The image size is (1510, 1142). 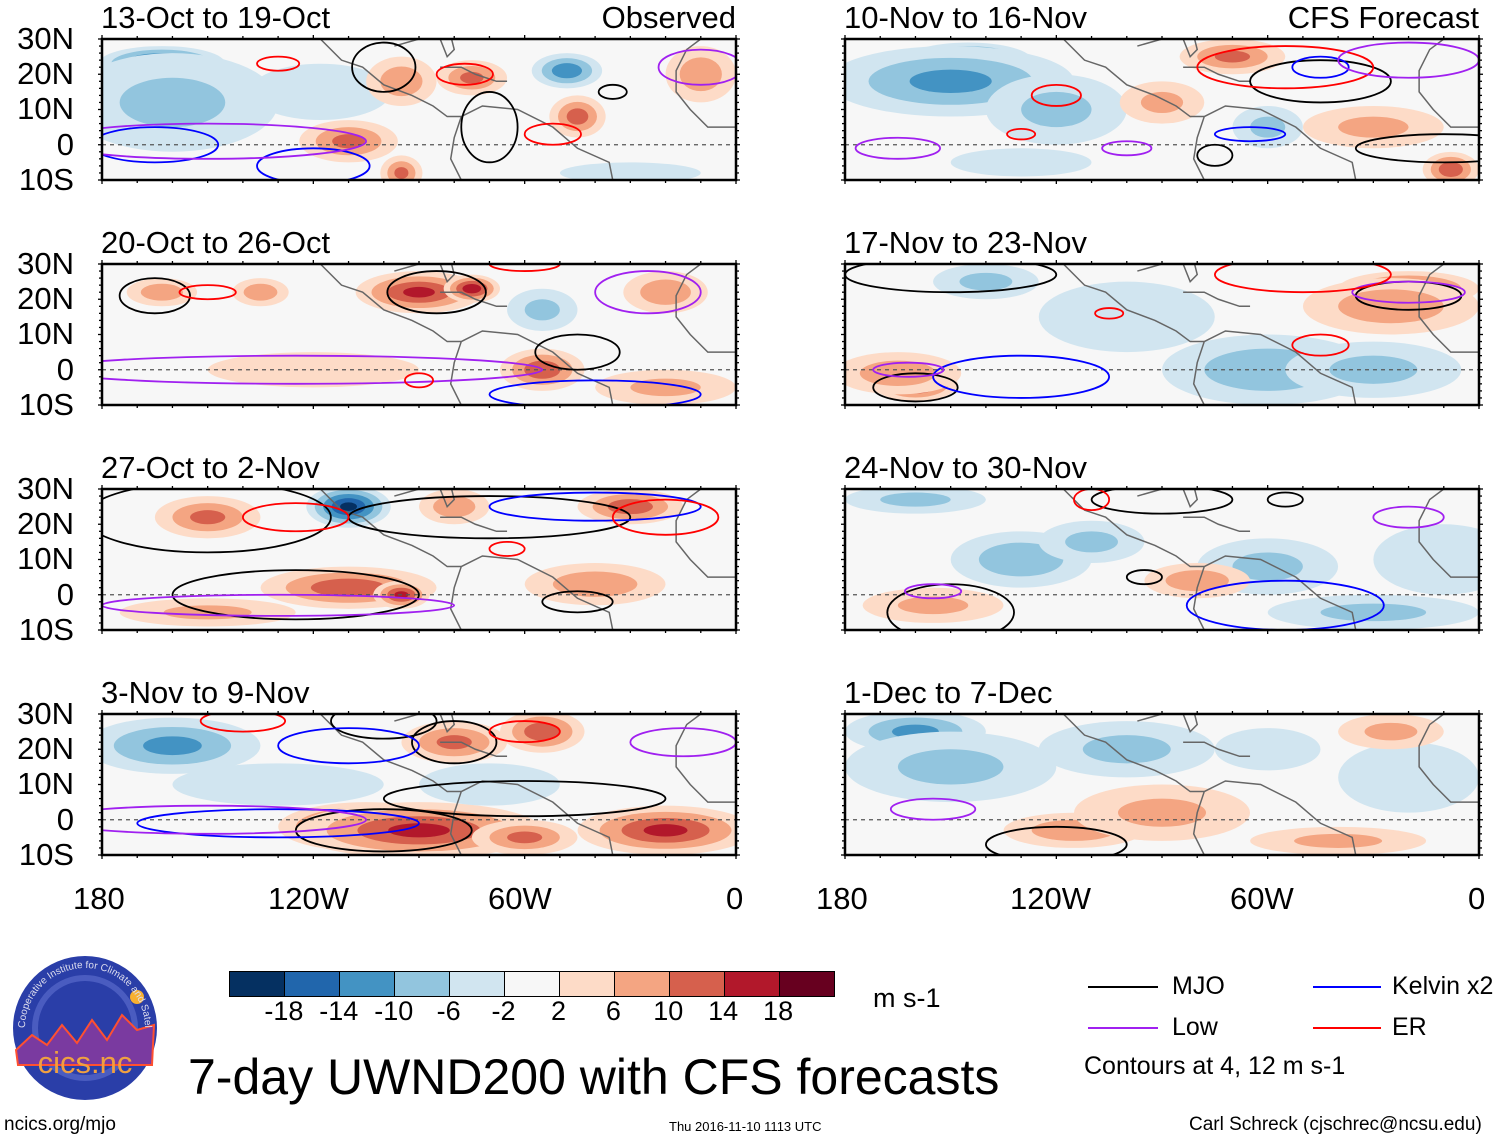 What do you see at coordinates (594, 1077) in the screenshot?
I see `chart-title: 7-day UWND200 with CFS forecasts` at bounding box center [594, 1077].